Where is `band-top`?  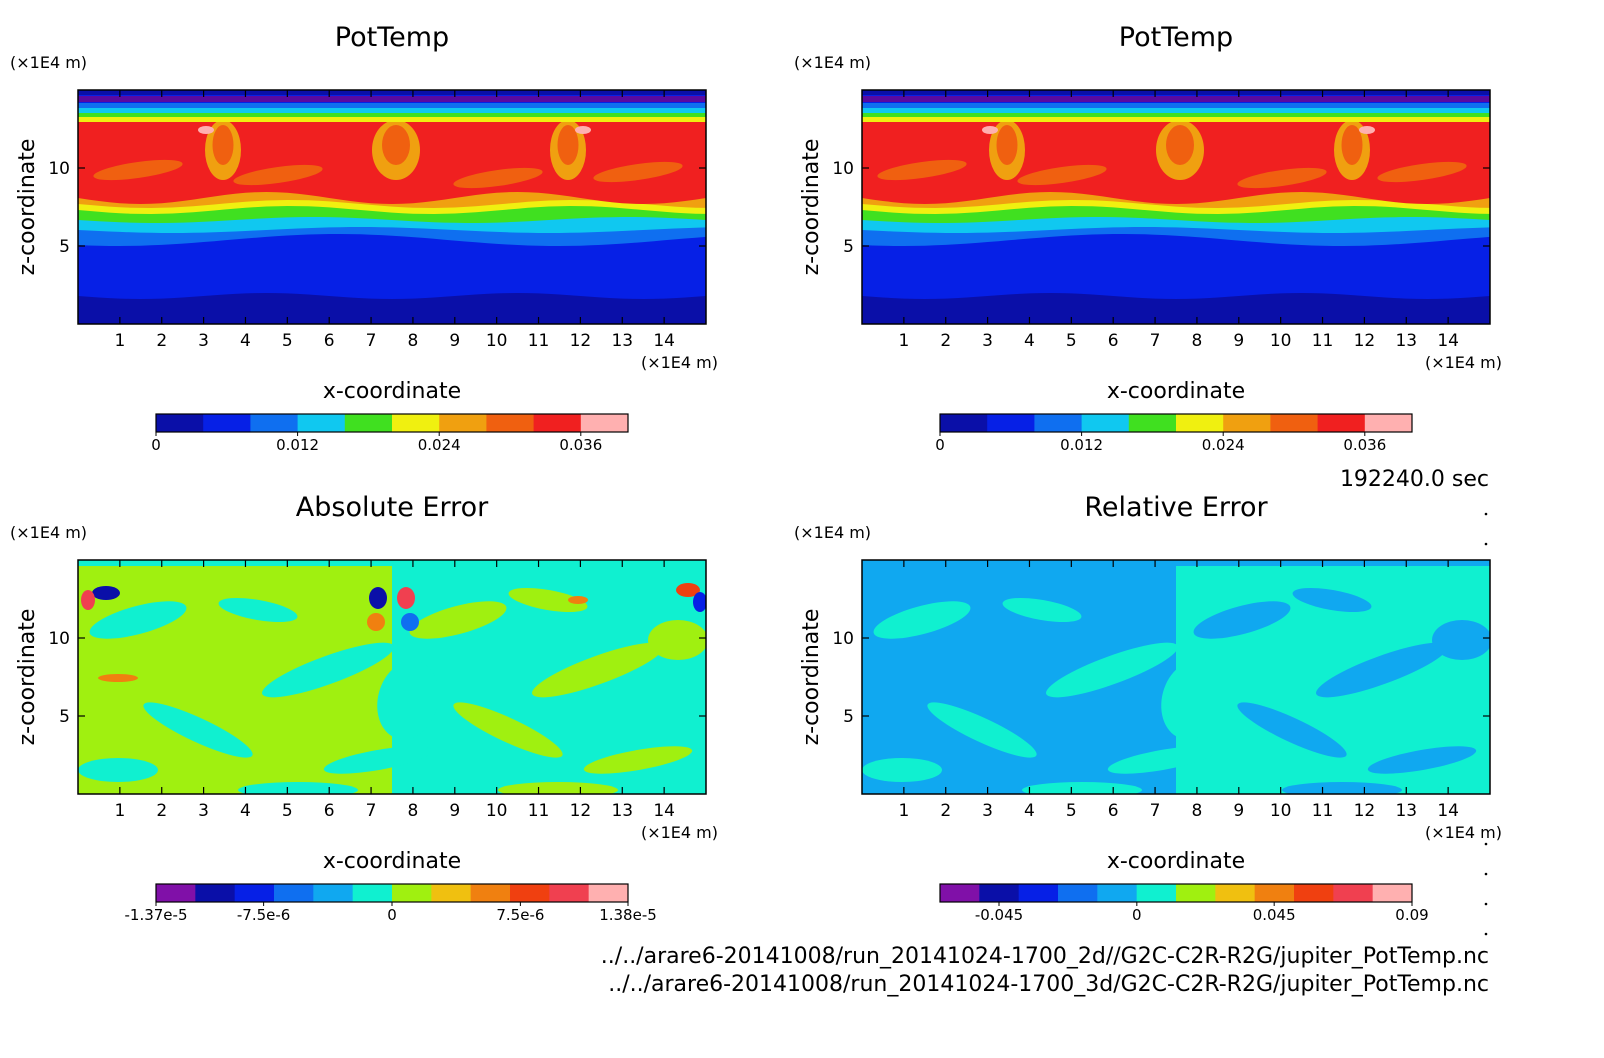 band-top is located at coordinates (1176, 563).